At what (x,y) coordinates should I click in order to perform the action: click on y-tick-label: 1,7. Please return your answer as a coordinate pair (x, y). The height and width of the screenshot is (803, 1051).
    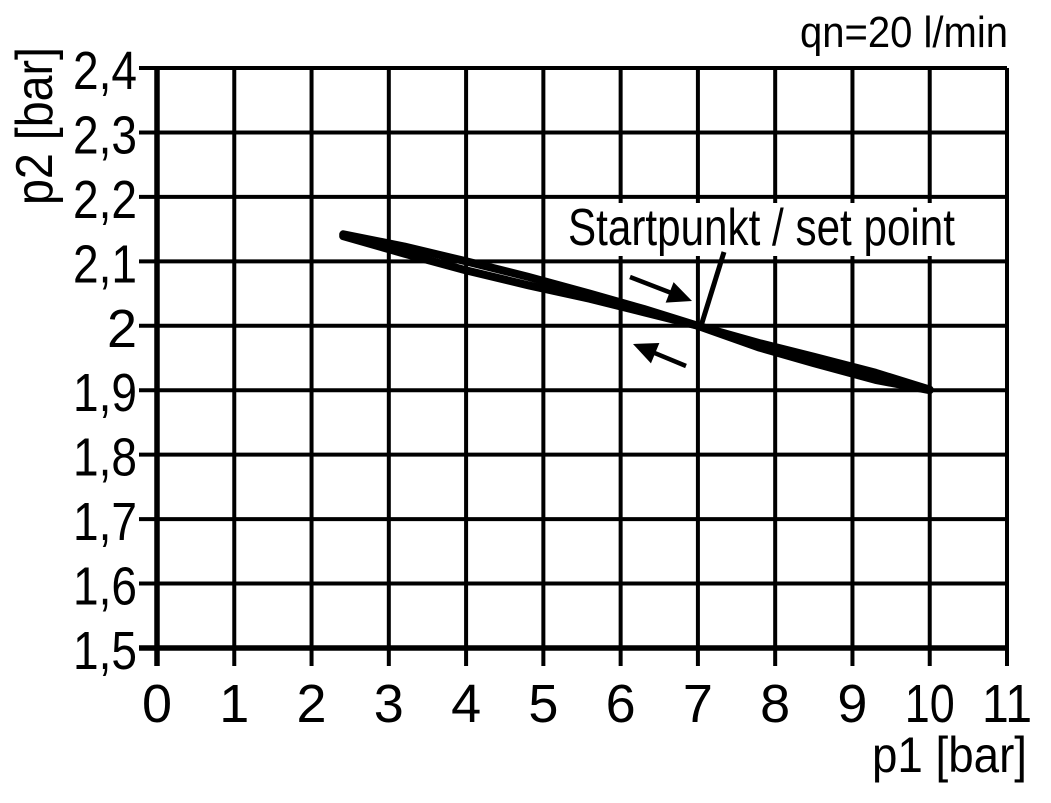
    Looking at the image, I should click on (105, 522).